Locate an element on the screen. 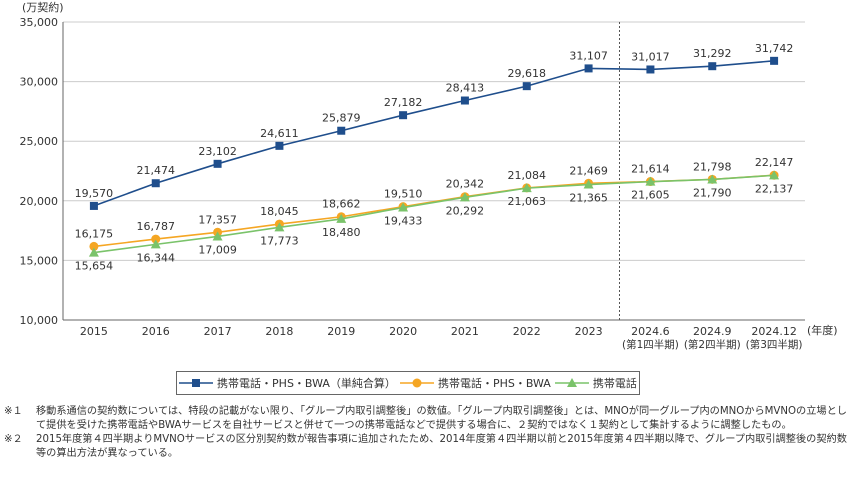  data-label: 21,365 is located at coordinates (588, 198).